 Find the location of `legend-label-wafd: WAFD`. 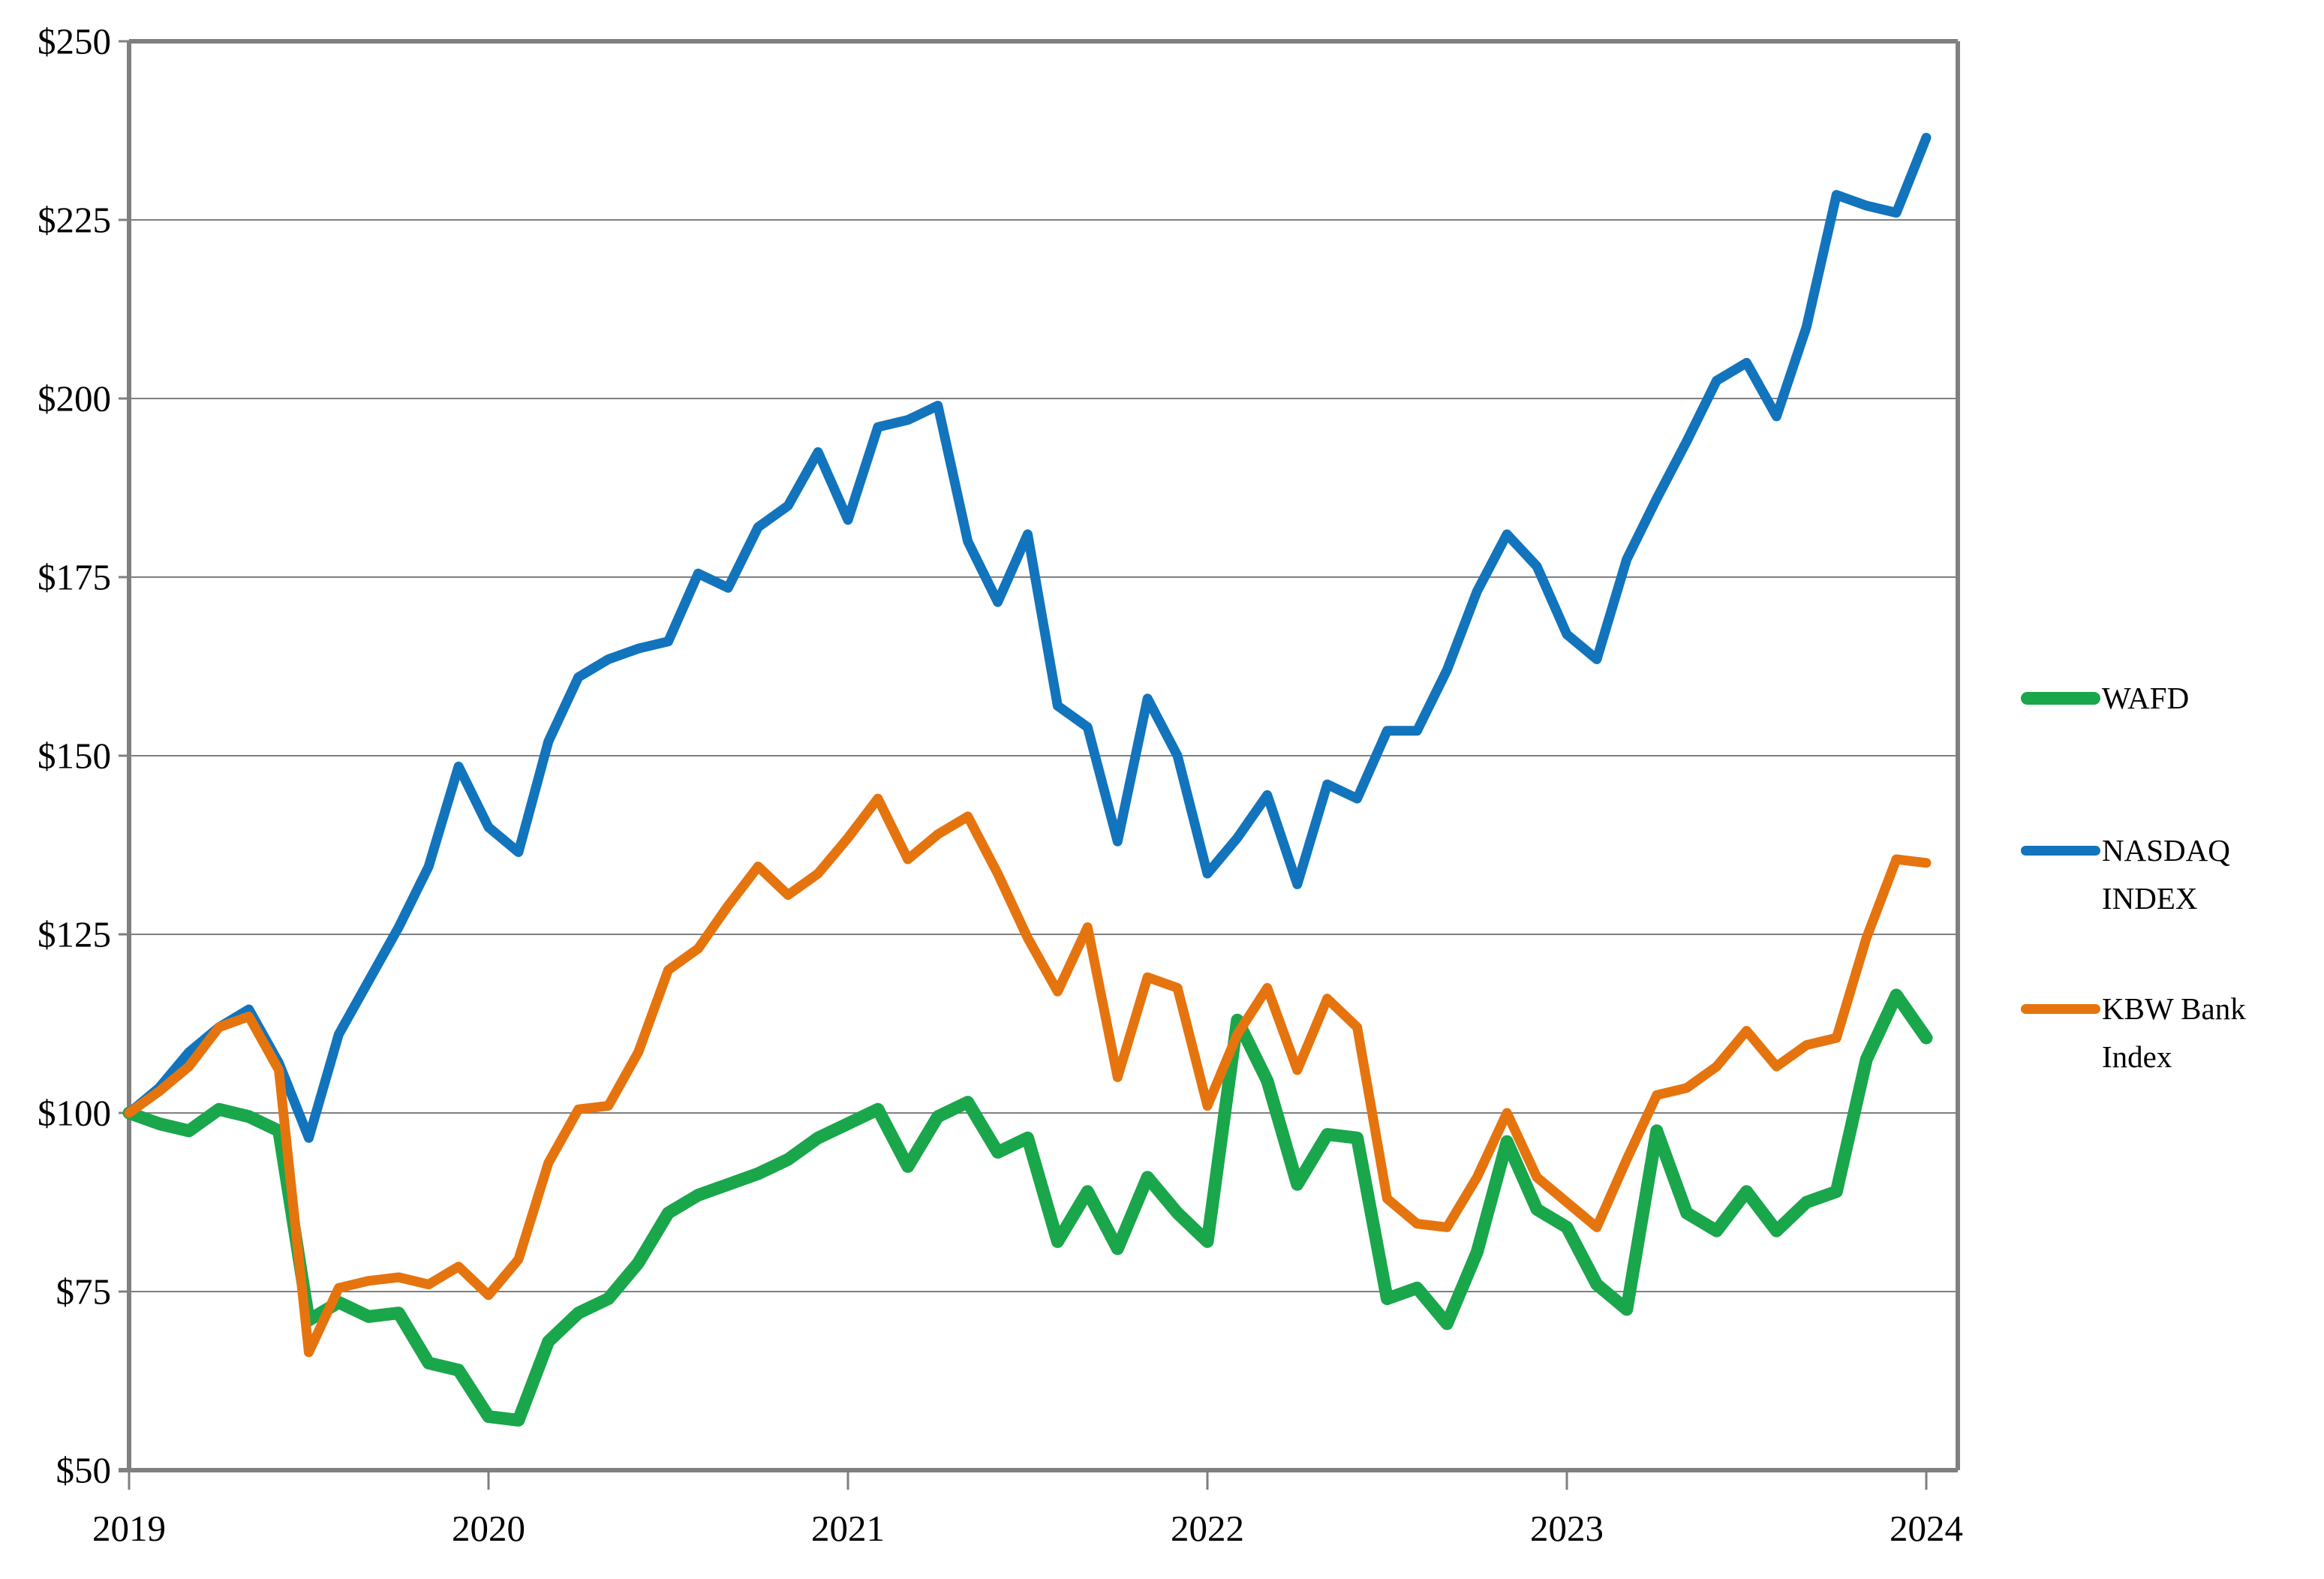

legend-label-wafd: WAFD is located at coordinates (2146, 698).